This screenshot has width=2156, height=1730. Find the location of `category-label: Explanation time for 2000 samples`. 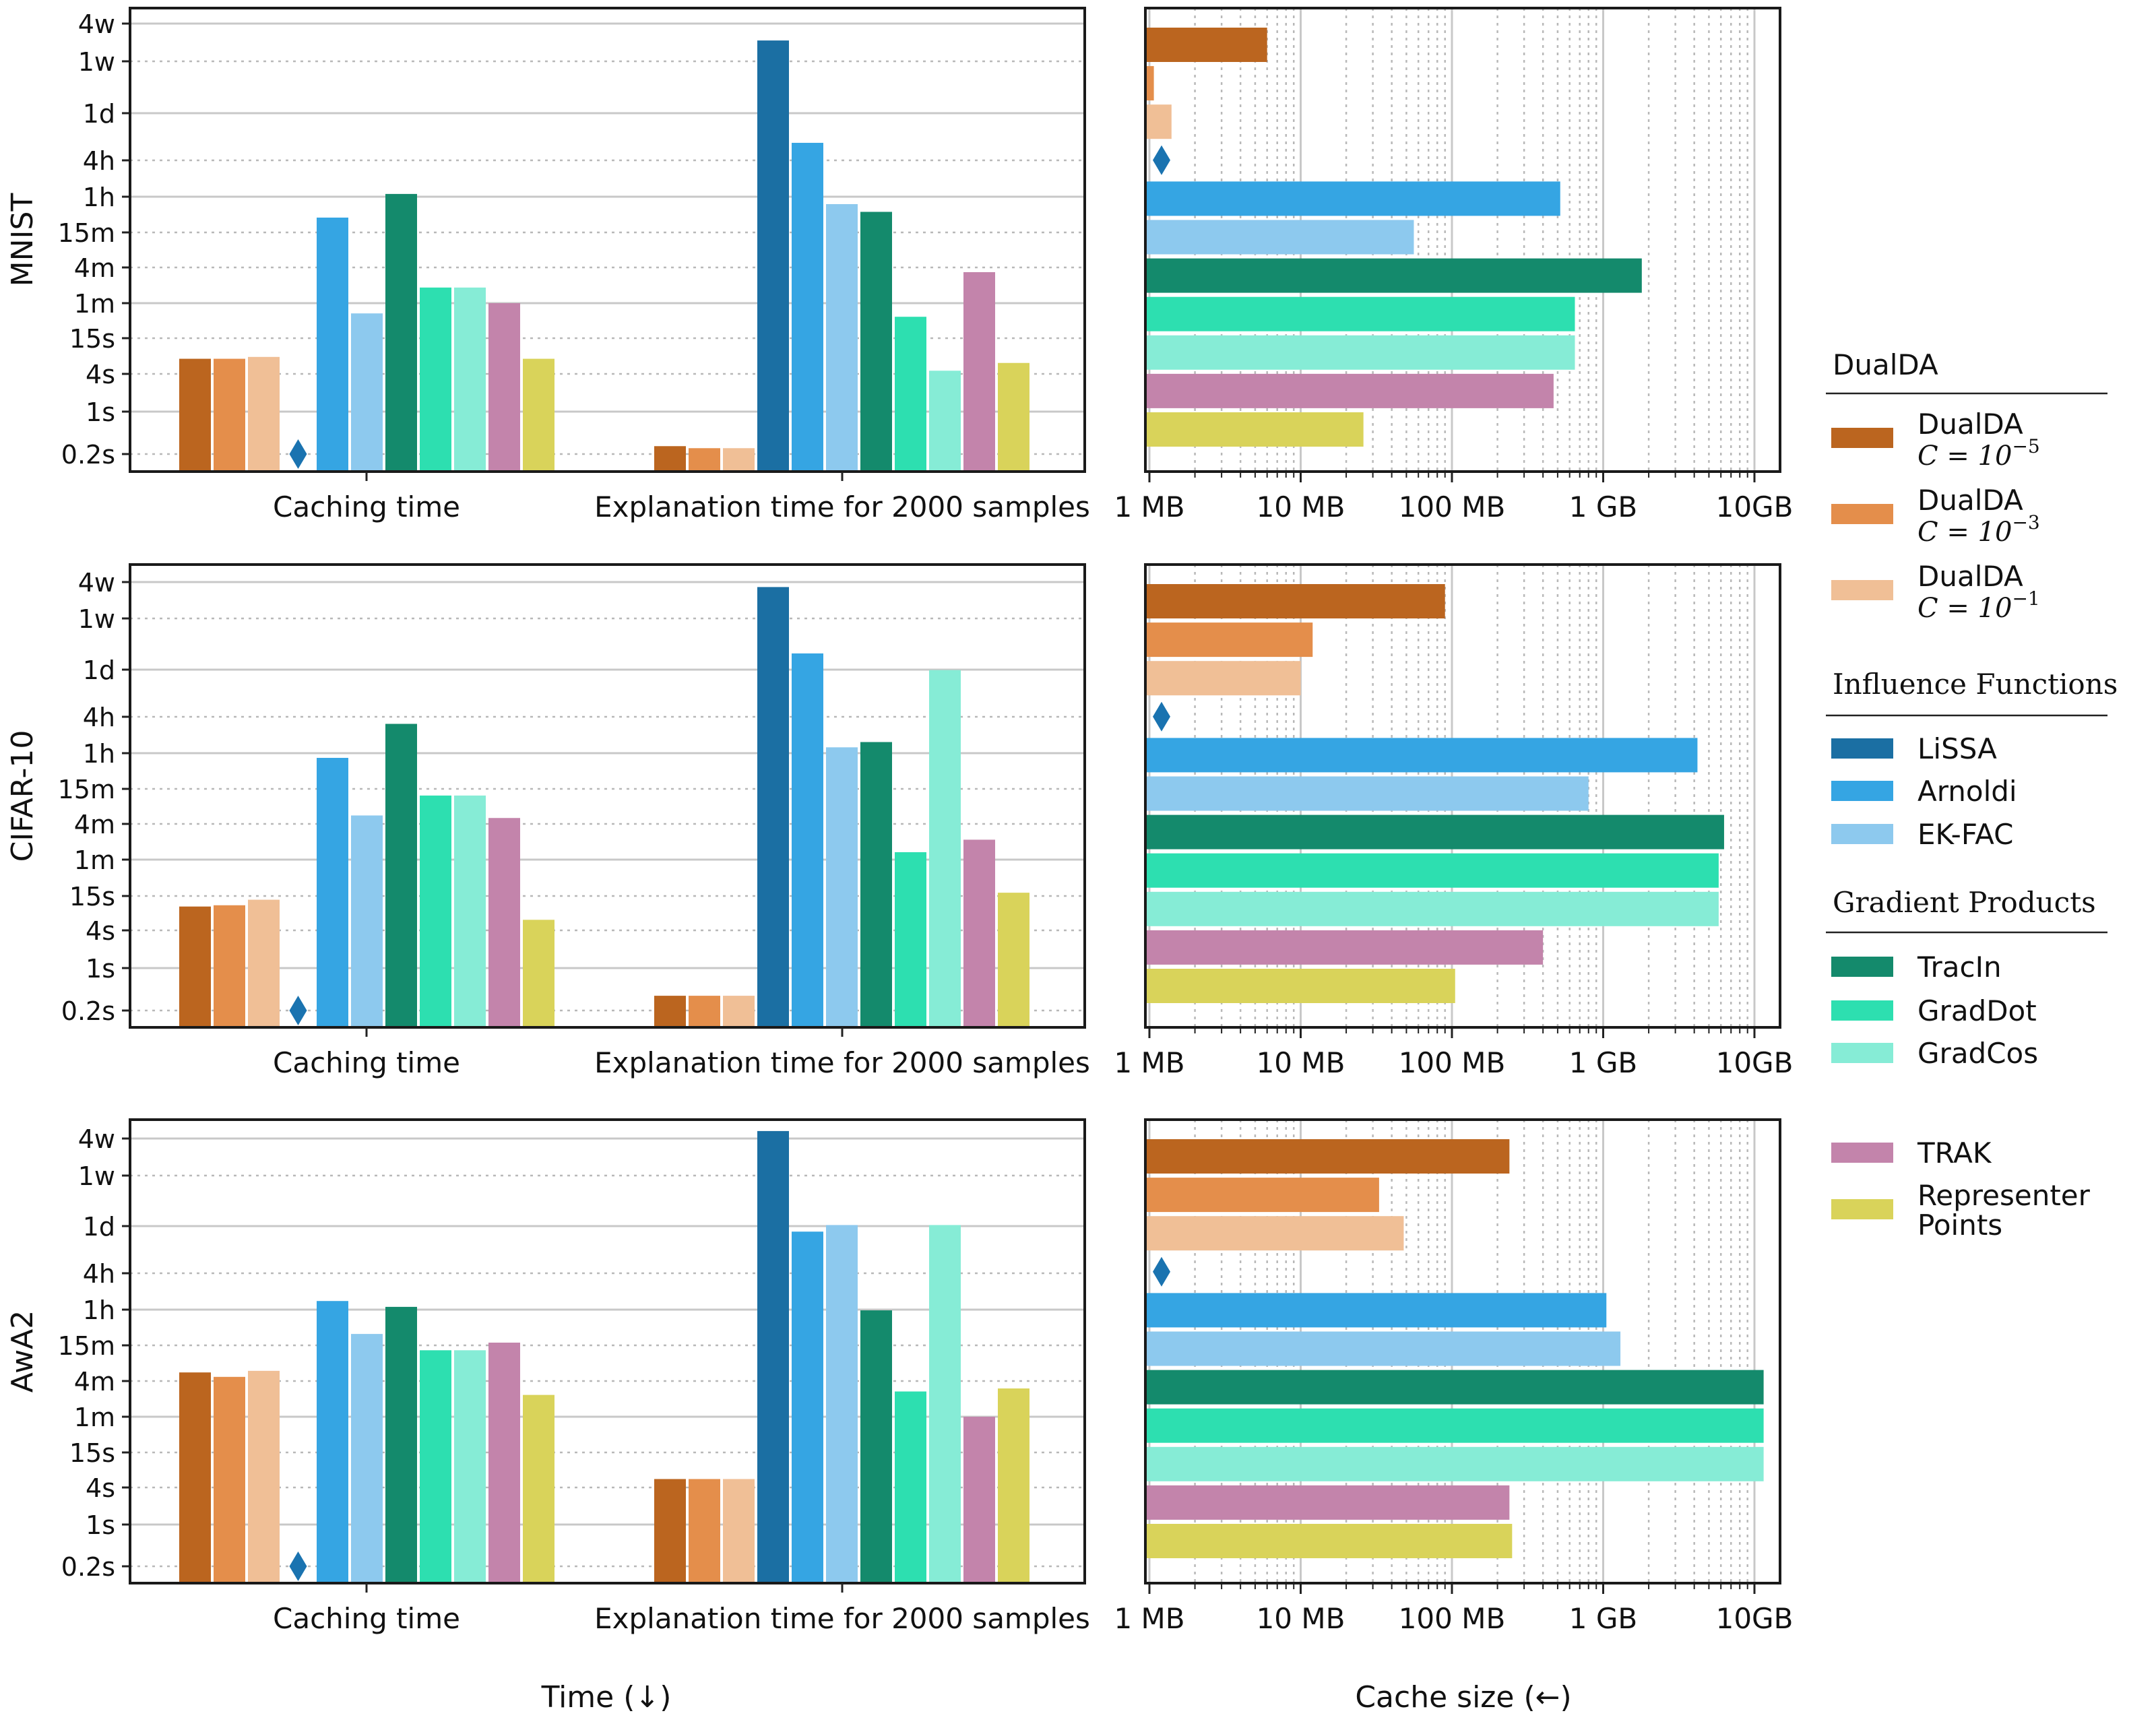

category-label: Explanation time for 2000 samples is located at coordinates (842, 1618).